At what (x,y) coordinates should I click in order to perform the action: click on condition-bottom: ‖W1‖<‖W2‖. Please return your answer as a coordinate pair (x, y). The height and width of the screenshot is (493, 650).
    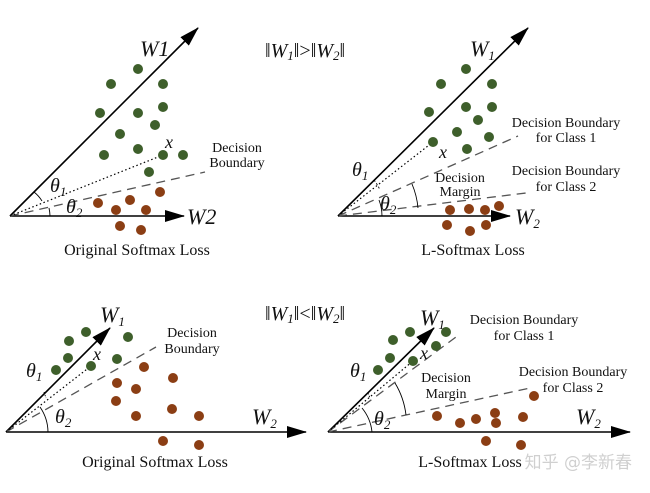
    Looking at the image, I should click on (305, 314).